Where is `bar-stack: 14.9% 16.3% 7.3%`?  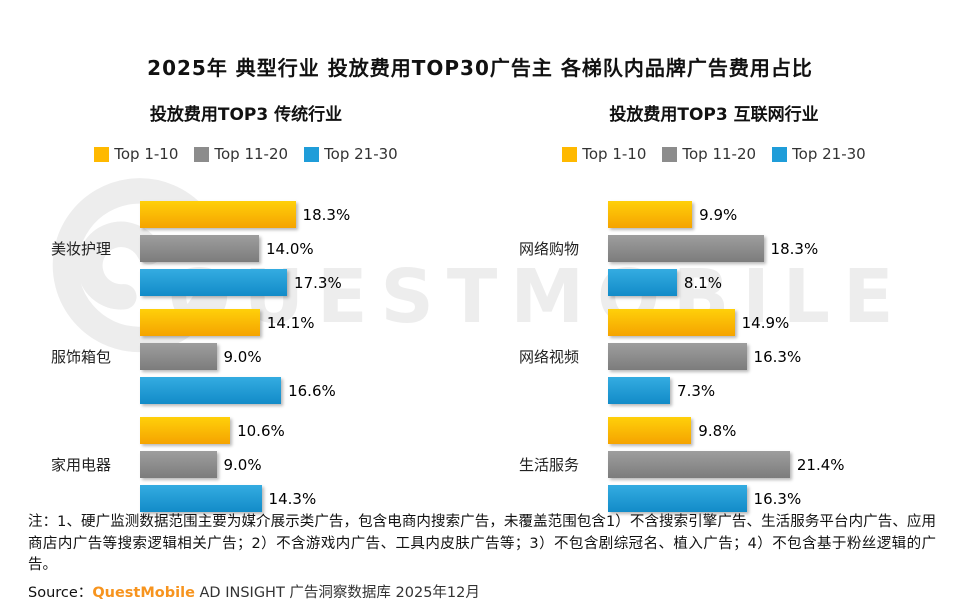 bar-stack: 14.9% 16.3% 7.3% is located at coordinates (773, 356).